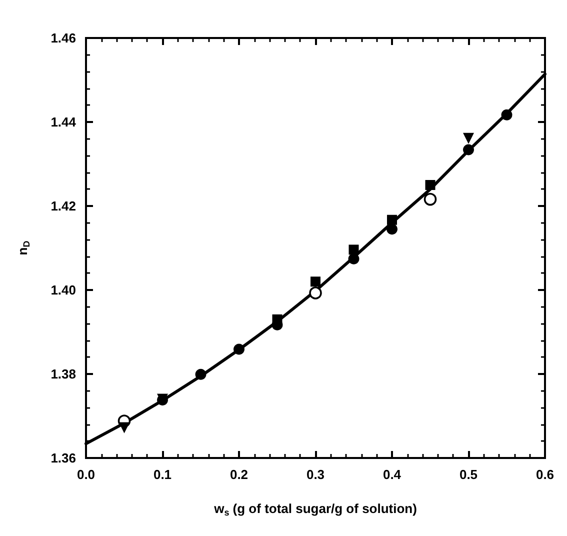 The height and width of the screenshot is (536, 567). What do you see at coordinates (63, 38) in the screenshot?
I see `y-tick-label: 1.46` at bounding box center [63, 38].